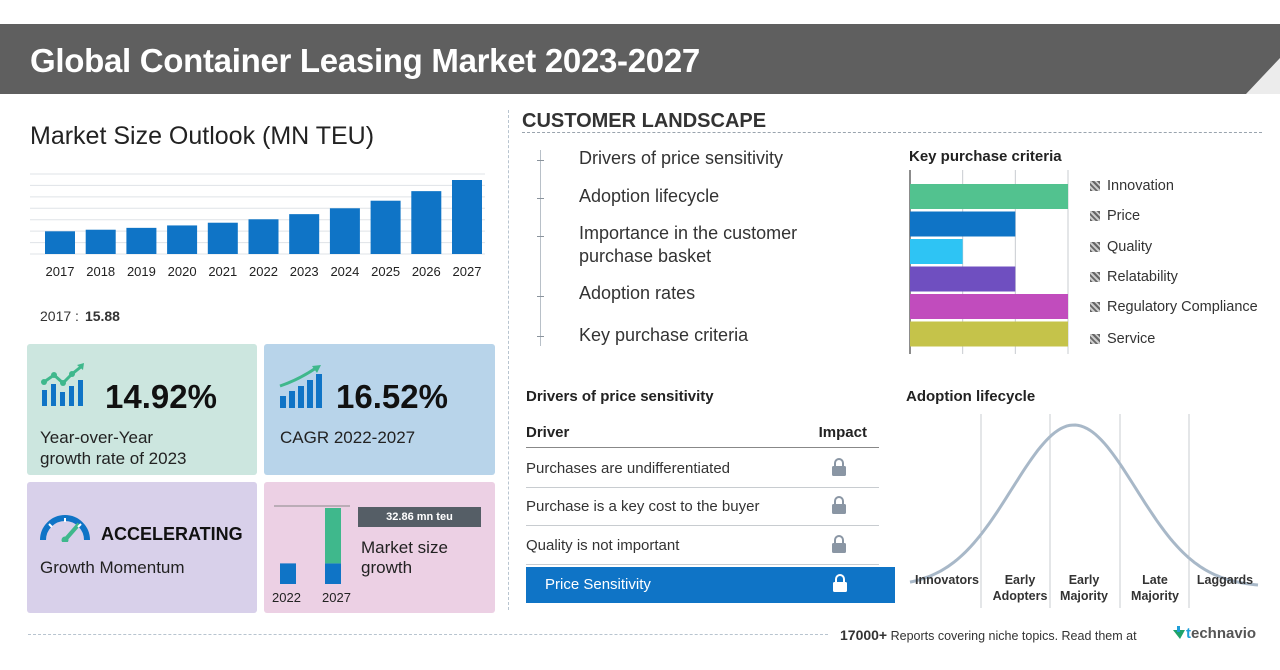 Image resolution: width=1280 pixels, height=670 pixels. Describe the element at coordinates (864, 635) in the screenshot. I see `footer-count: 17000+` at that location.